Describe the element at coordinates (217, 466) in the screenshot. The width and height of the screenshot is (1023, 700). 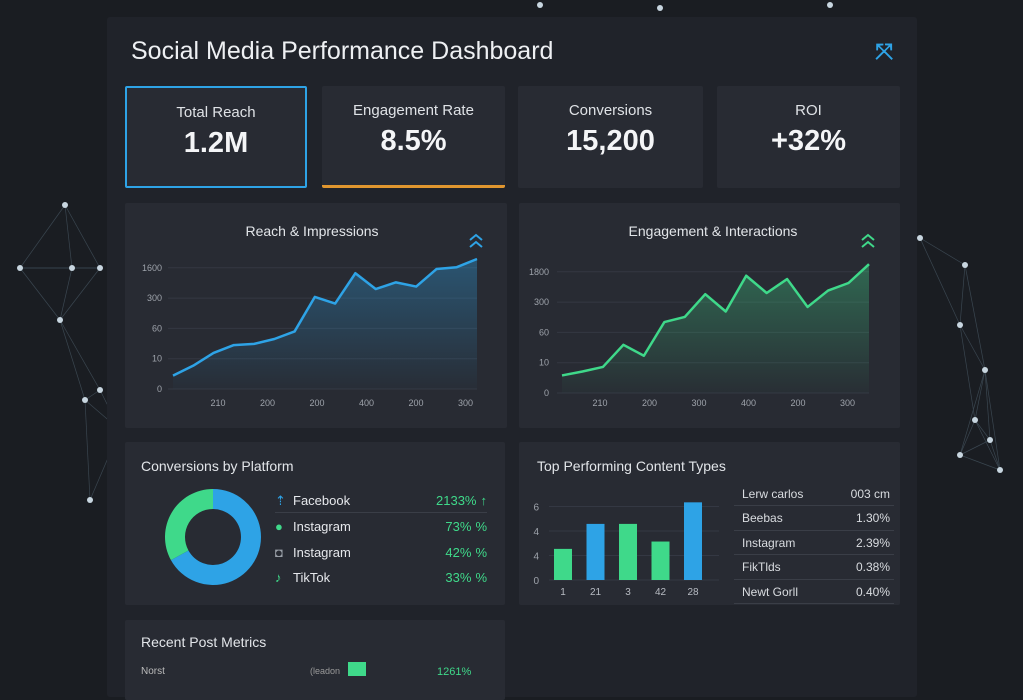
I see `chart-title: Conversions by Platform` at that location.